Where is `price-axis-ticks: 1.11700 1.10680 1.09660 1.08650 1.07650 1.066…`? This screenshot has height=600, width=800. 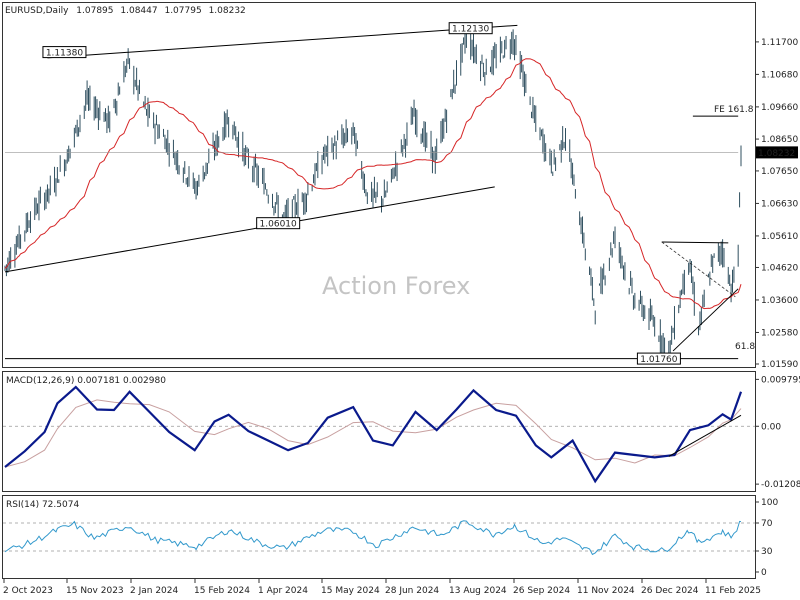
price-axis-ticks: 1.11700 1.10680 1.09660 1.08650 1.07650 1.066… is located at coordinates (776, 204).